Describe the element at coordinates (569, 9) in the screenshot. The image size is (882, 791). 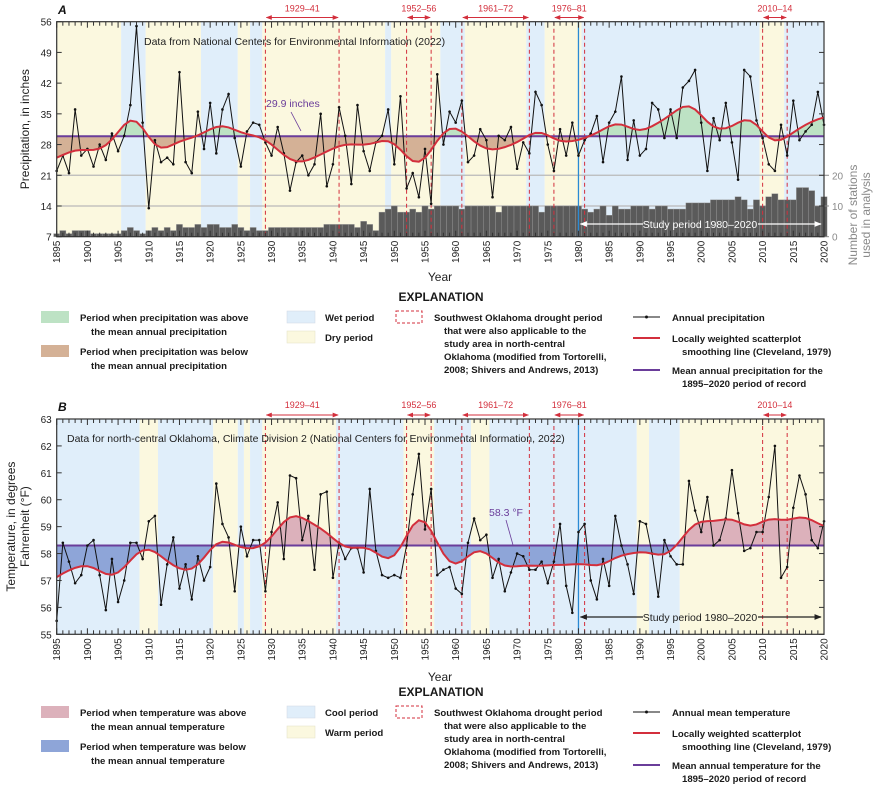
I see `drought-period-label: 1976–81` at that location.